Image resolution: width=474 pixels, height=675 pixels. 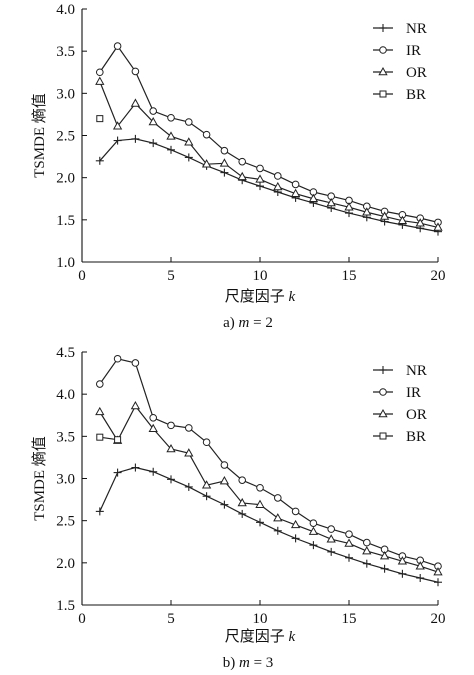 What do you see at coordinates (65, 437) in the screenshot?
I see `chart-b-y-tick-label: 3.5` at bounding box center [65, 437].